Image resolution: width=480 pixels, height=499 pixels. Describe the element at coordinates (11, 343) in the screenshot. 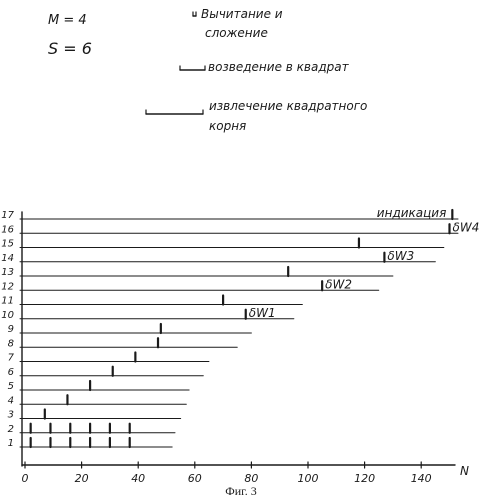

I see `row-label-8: 8` at that location.